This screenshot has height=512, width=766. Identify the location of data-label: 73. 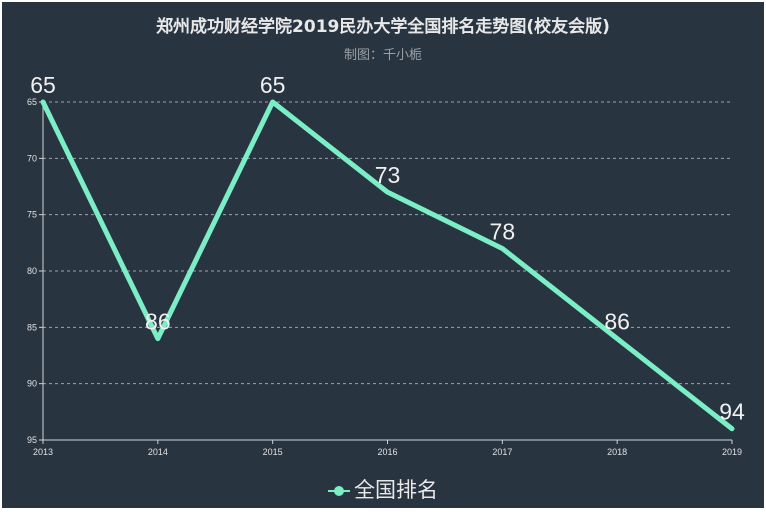
(388, 175).